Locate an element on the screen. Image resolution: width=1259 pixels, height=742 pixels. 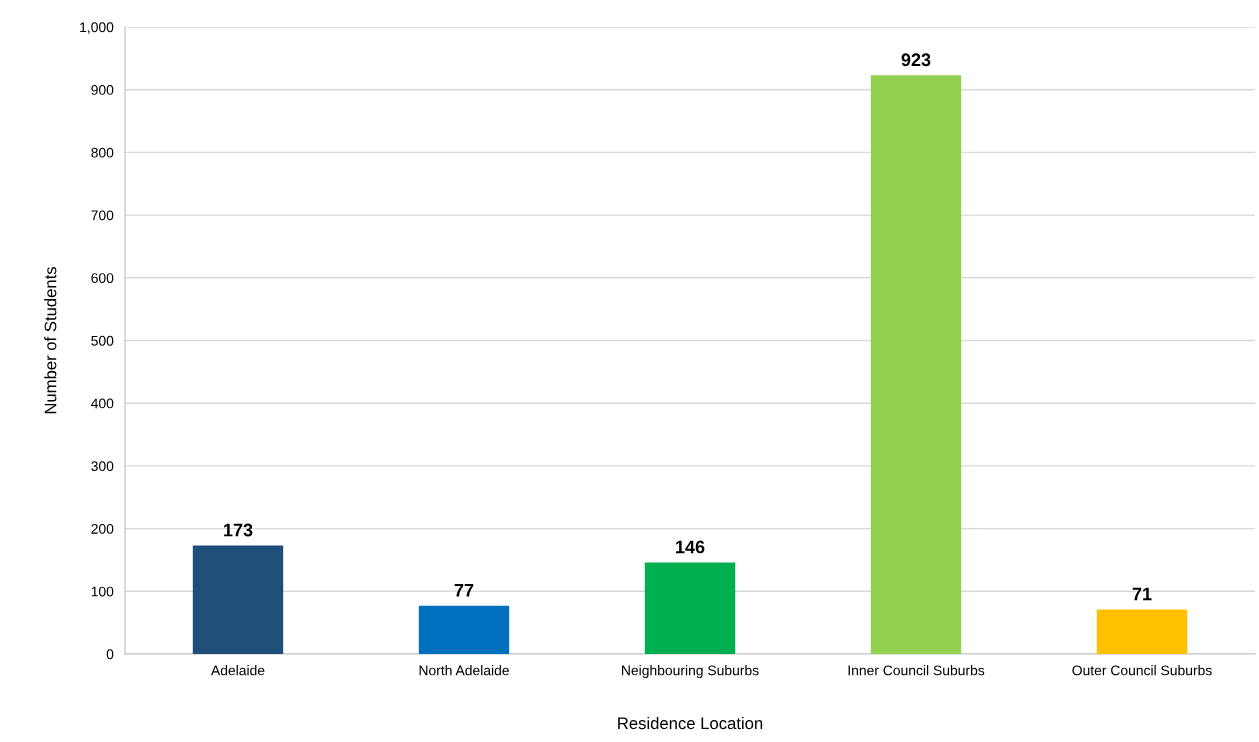
y-tick-label: 400 is located at coordinates (102, 403).